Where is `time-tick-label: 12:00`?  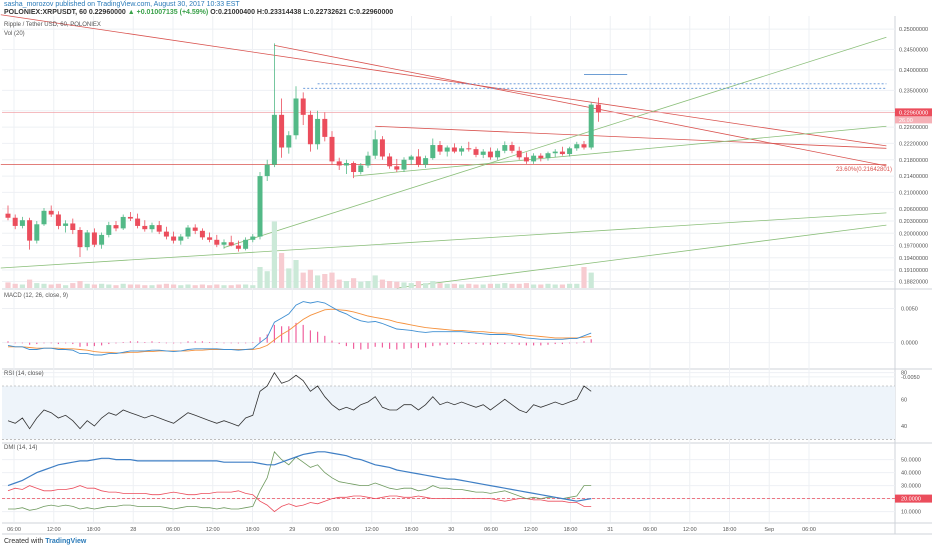 time-tick-label: 12:00 is located at coordinates (531, 530).